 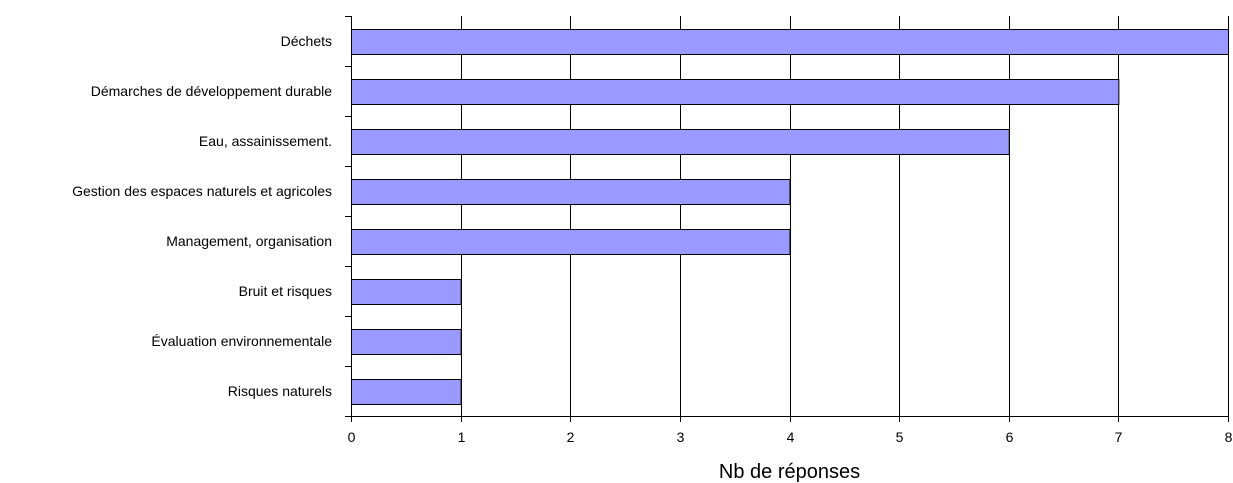 What do you see at coordinates (900, 437) in the screenshot?
I see `x-tick-label: 5` at bounding box center [900, 437].